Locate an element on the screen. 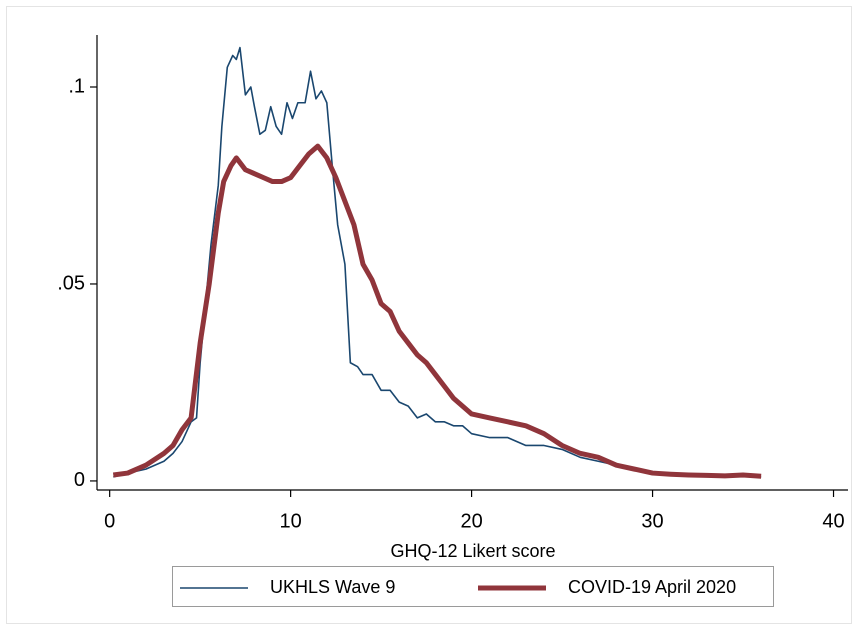 The height and width of the screenshot is (635, 858). y-tick-label: .1 is located at coordinates (76, 86).